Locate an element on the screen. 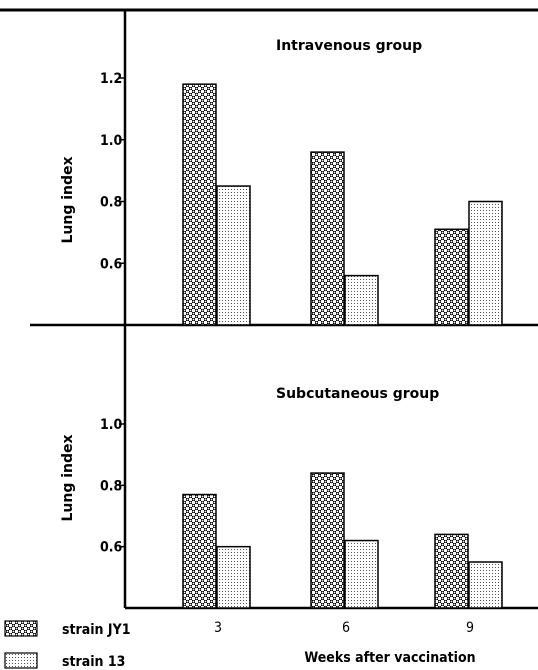  bars-subcutaneous is located at coordinates (342, 540).